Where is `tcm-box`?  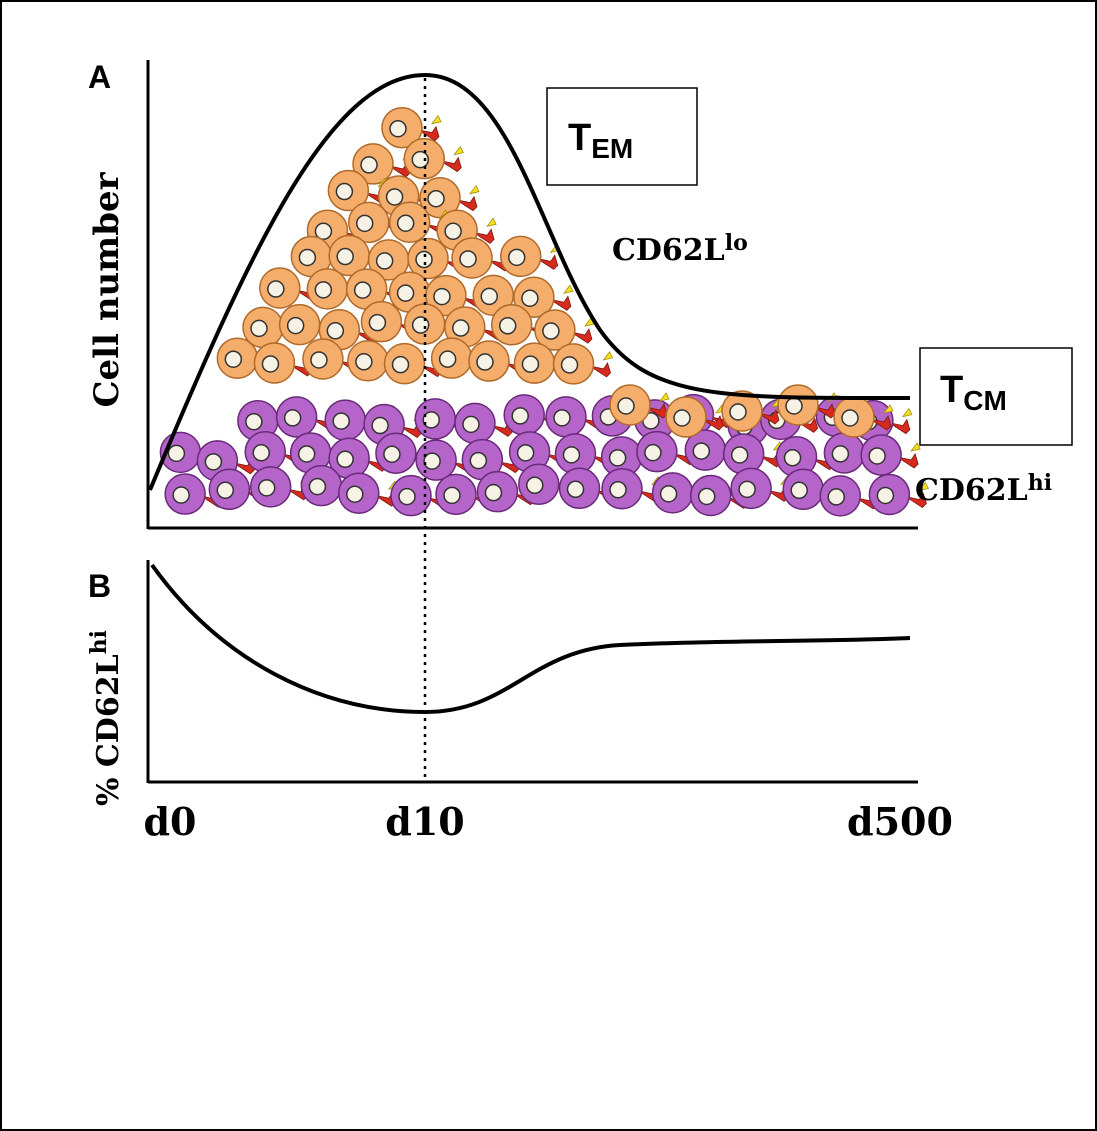
tcm-box is located at coordinates (996, 396).